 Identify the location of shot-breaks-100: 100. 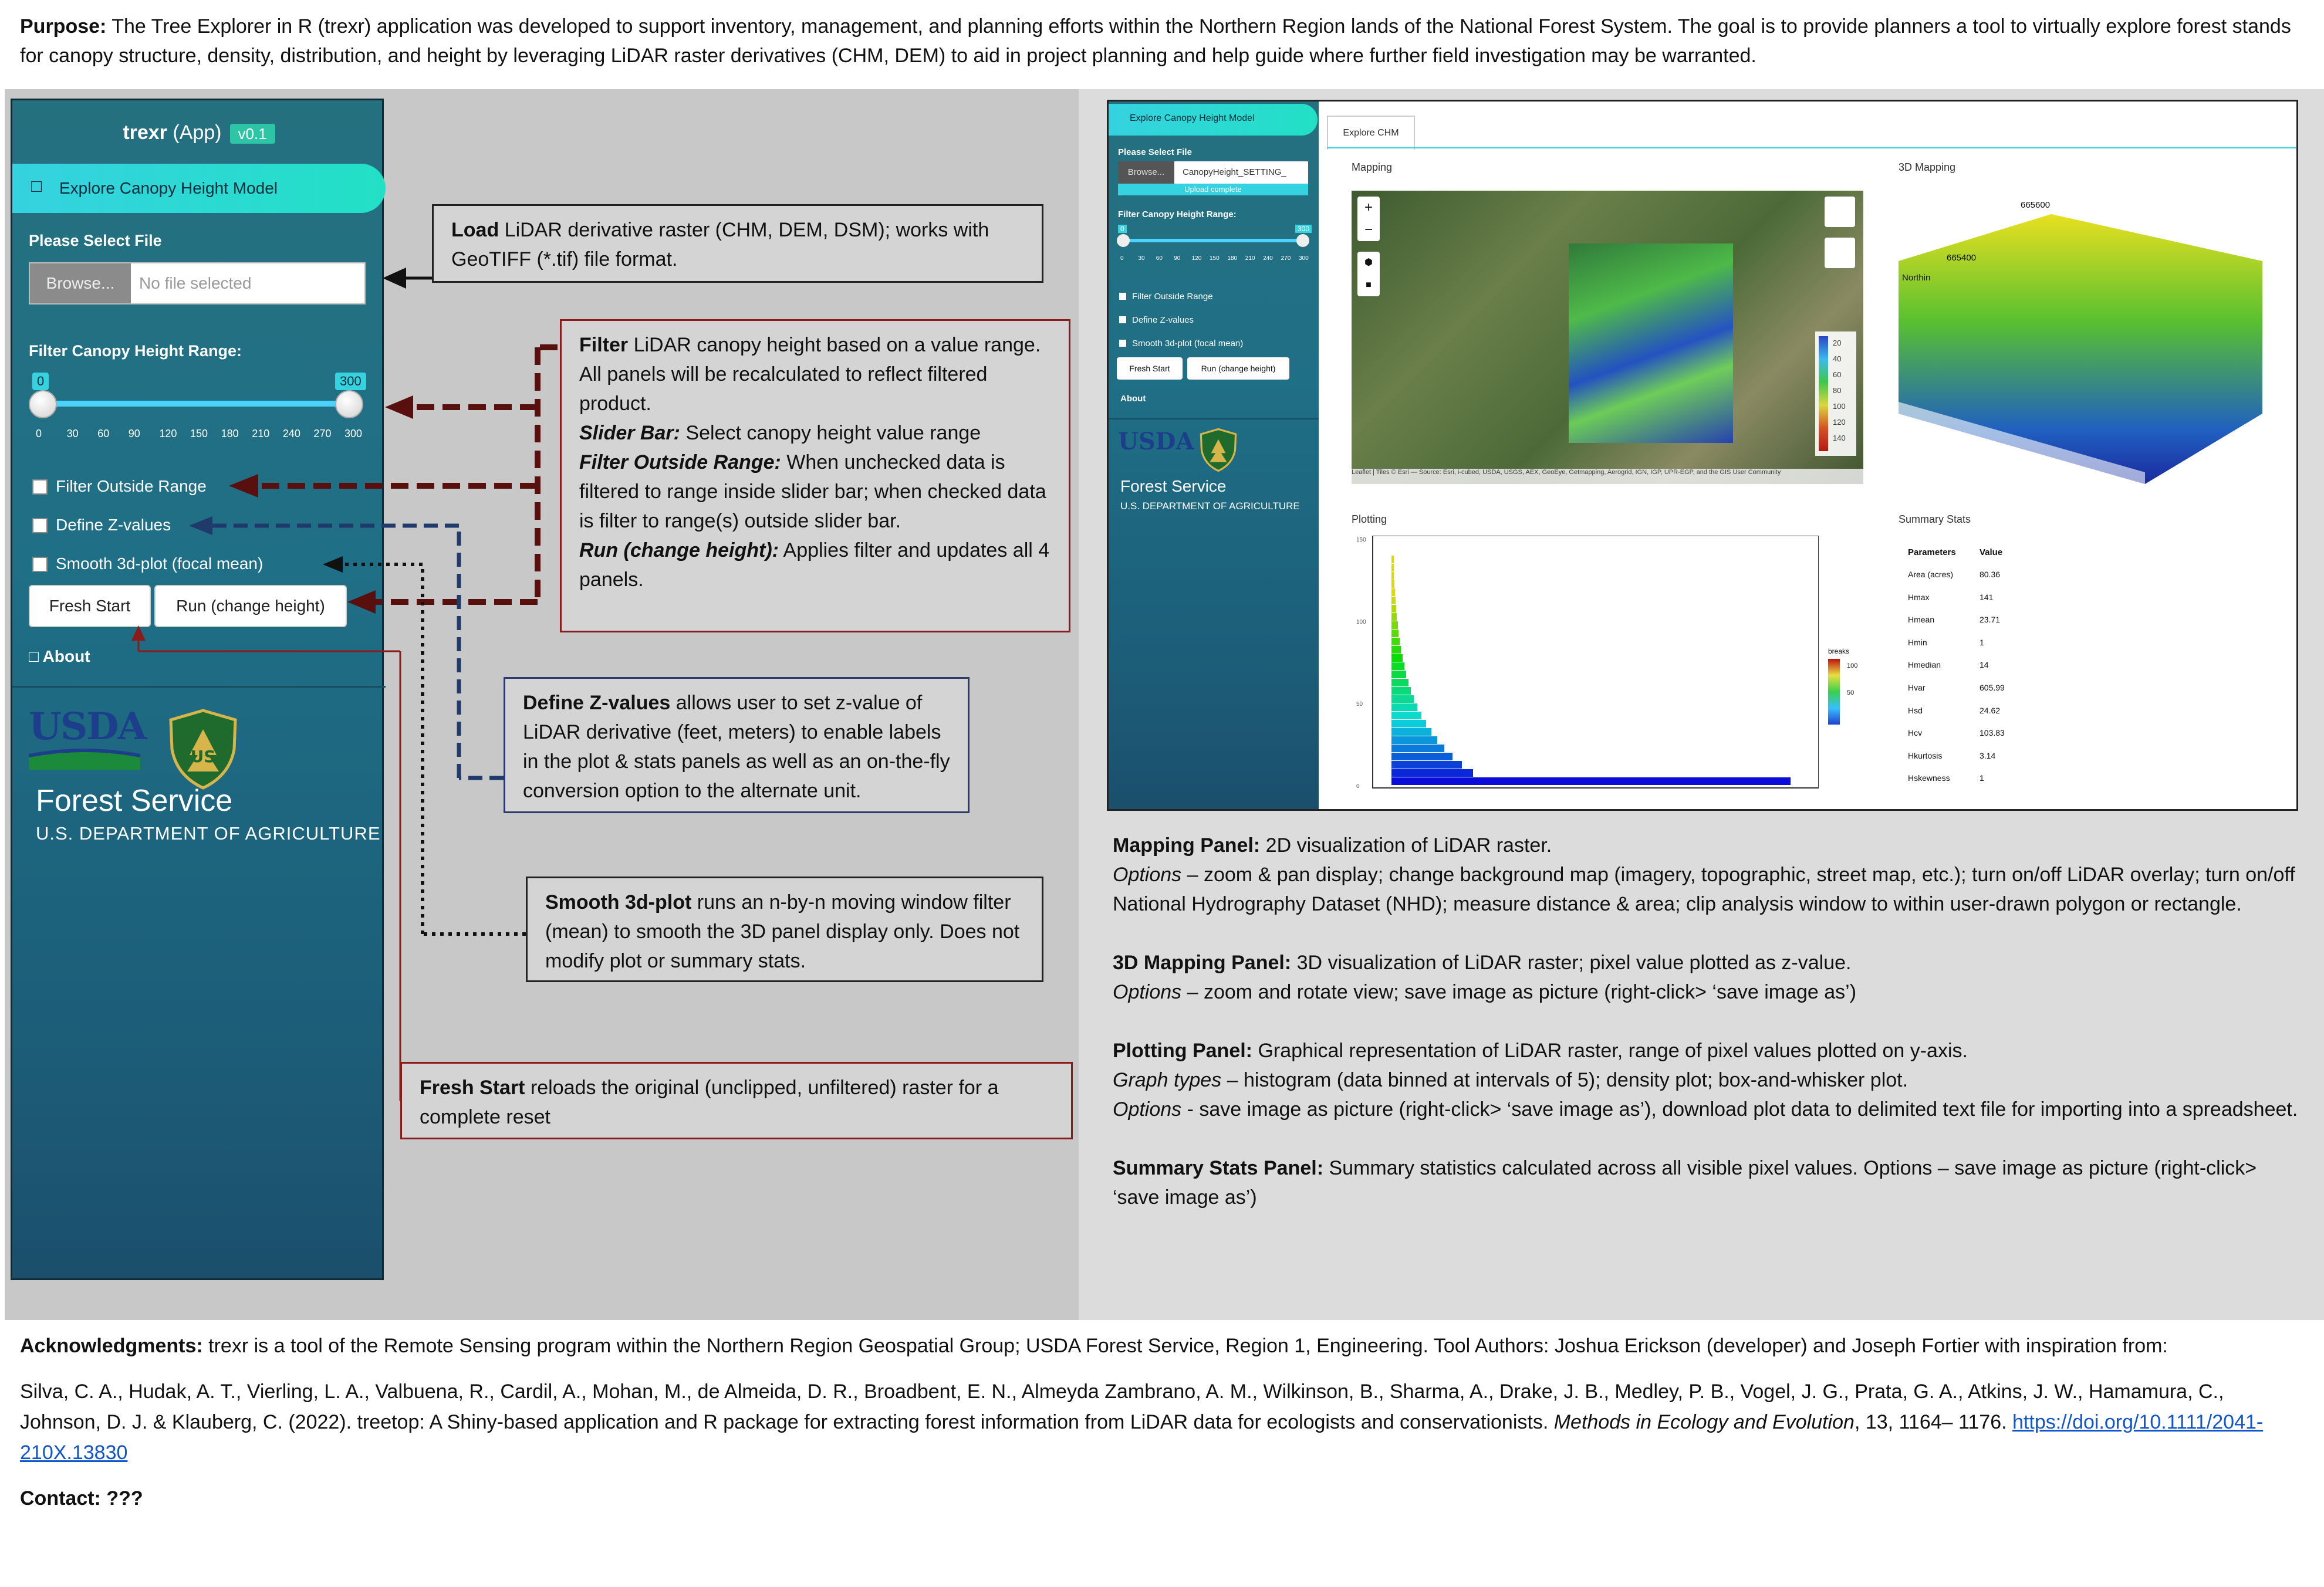
(1853, 665).